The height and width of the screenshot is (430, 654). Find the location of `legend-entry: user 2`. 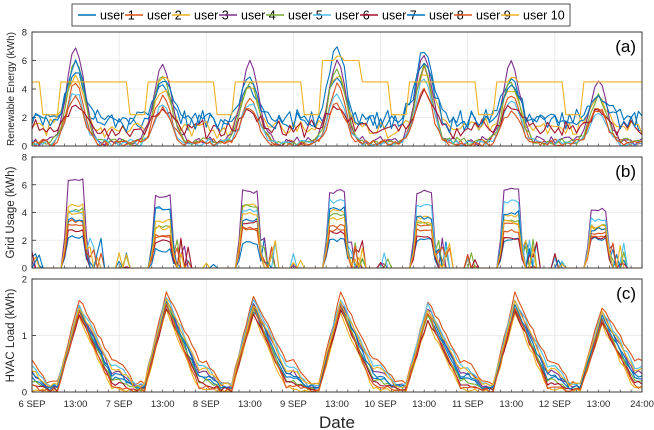

legend-entry: user 2 is located at coordinates (153, 16).